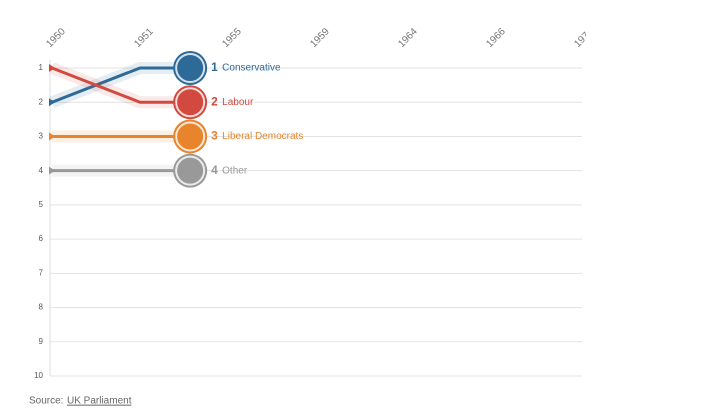  Describe the element at coordinates (584, 38) in the screenshot. I see `x-tick-label: 1970` at that location.